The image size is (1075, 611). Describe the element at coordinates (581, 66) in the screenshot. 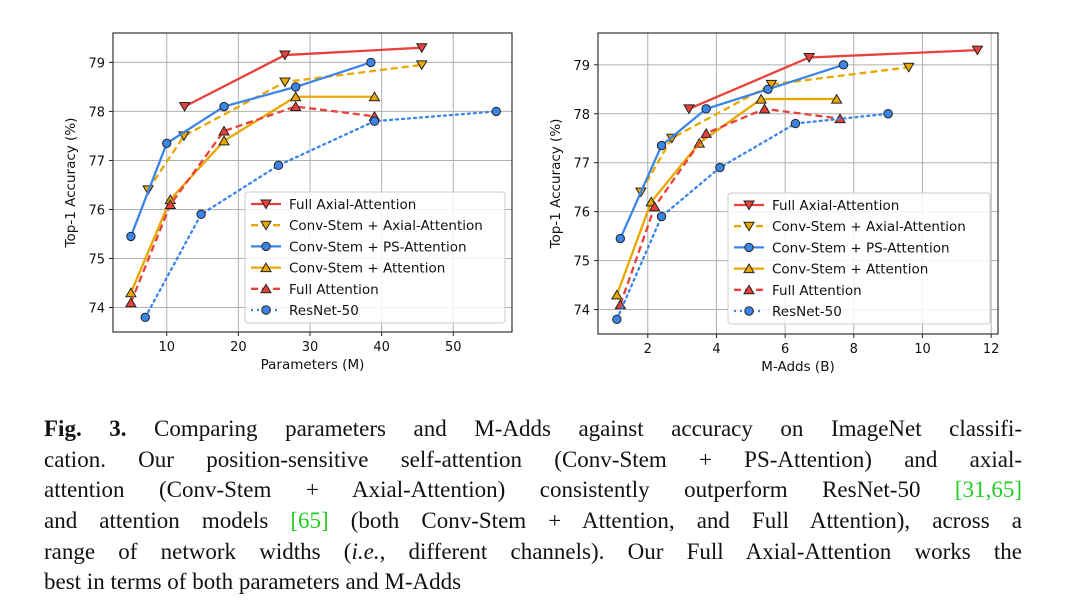

I see `y-tick-label: 79` at that location.